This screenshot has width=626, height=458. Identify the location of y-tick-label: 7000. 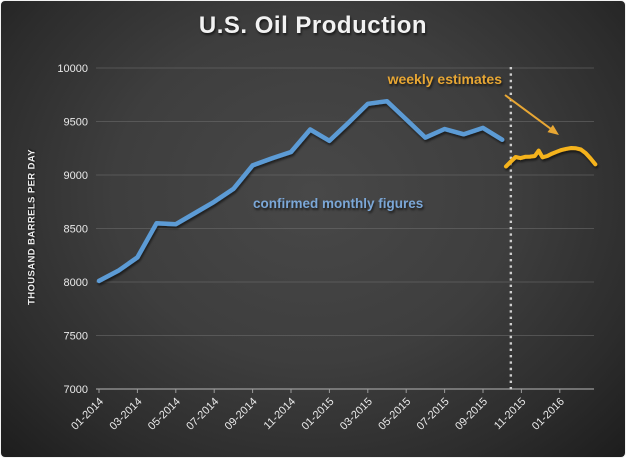
(76, 390).